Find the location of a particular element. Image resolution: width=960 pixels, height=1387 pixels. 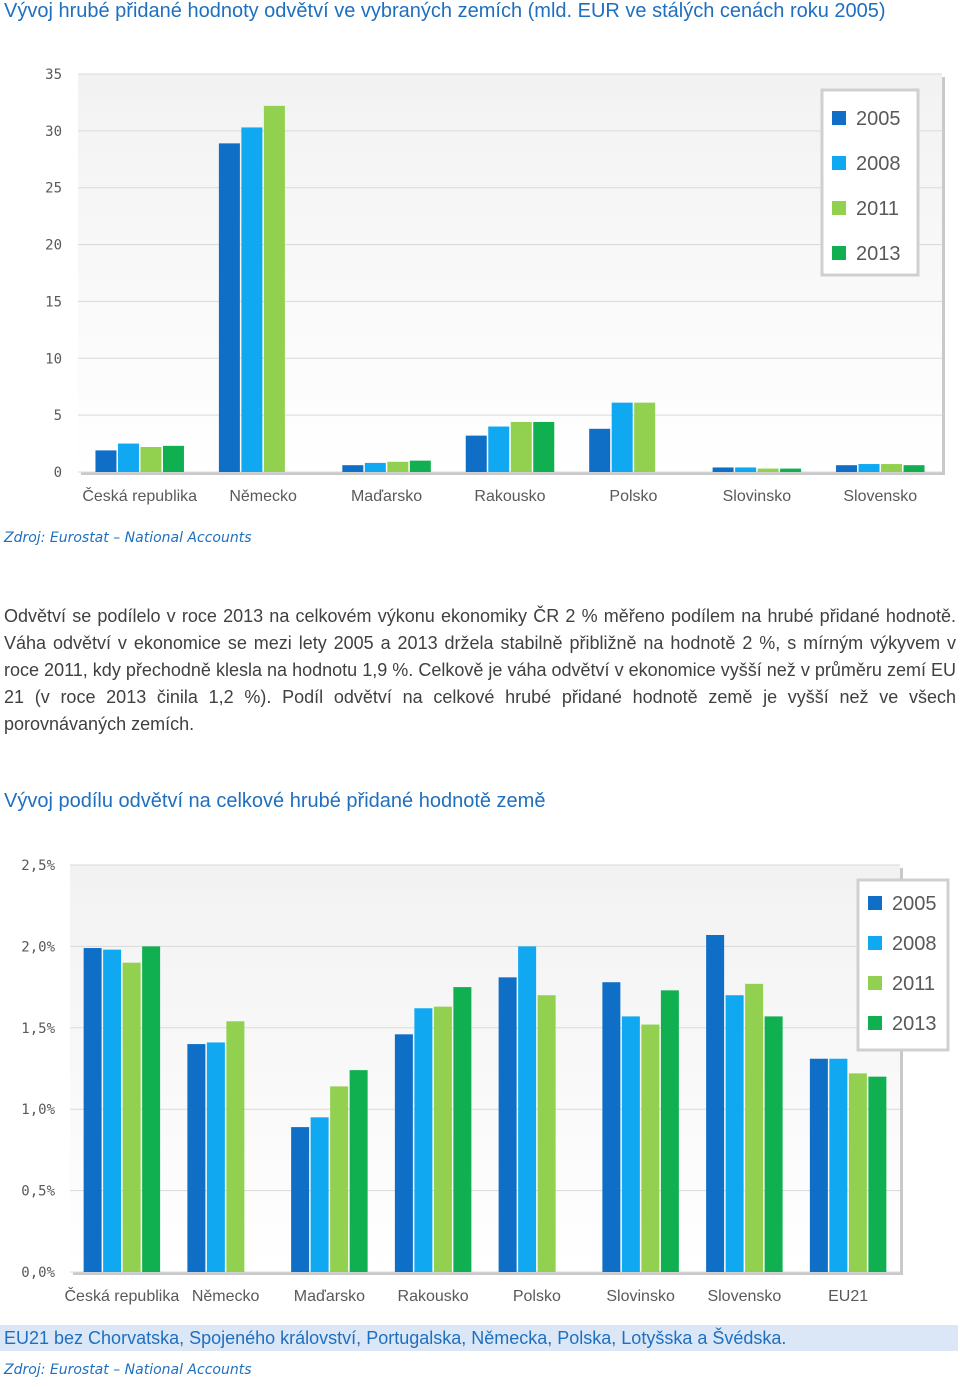

y-tick-label: 0,0% is located at coordinates (38, 1273).